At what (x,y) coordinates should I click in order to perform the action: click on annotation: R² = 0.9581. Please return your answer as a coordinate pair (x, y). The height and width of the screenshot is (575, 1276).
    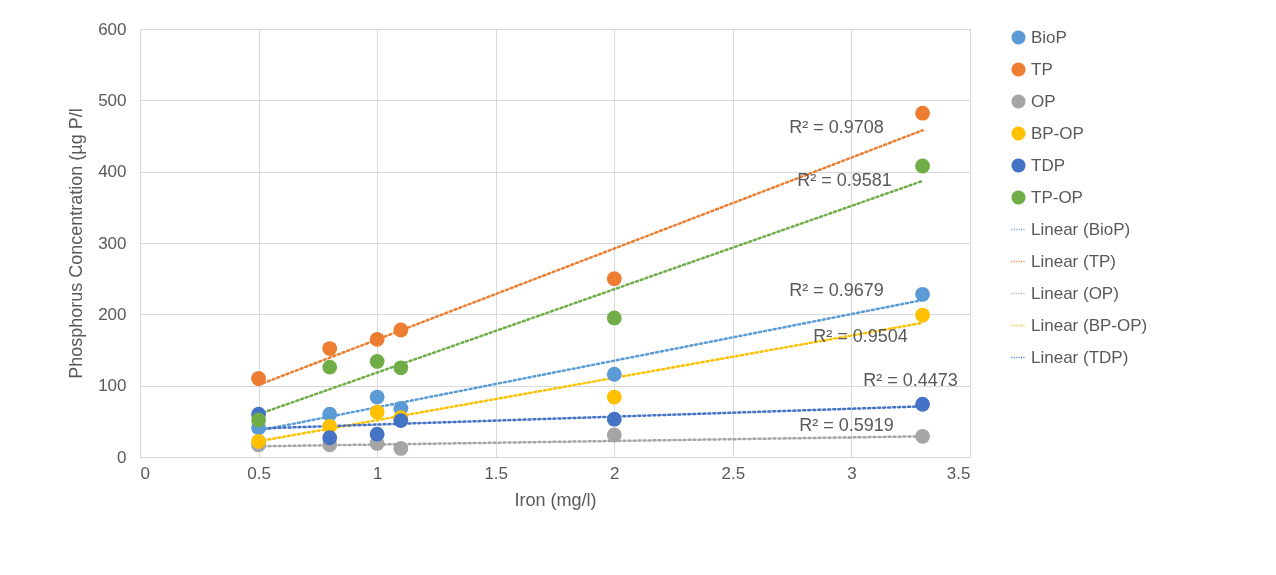
    Looking at the image, I should click on (844, 179).